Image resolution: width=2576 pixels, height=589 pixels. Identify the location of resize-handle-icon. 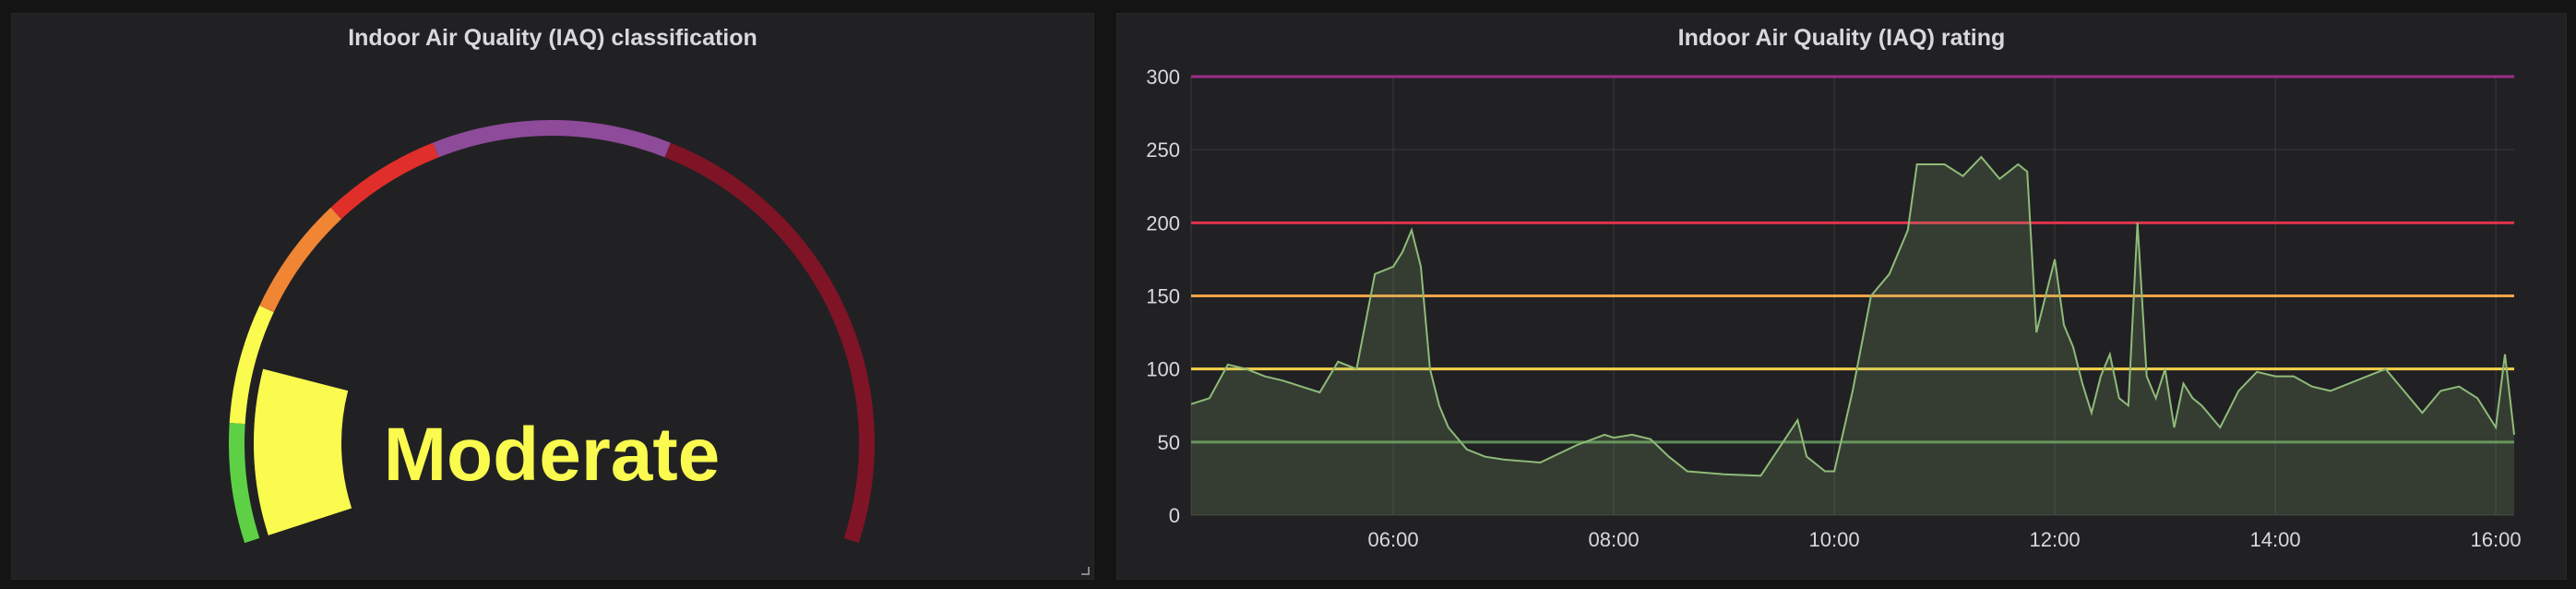
(1085, 570).